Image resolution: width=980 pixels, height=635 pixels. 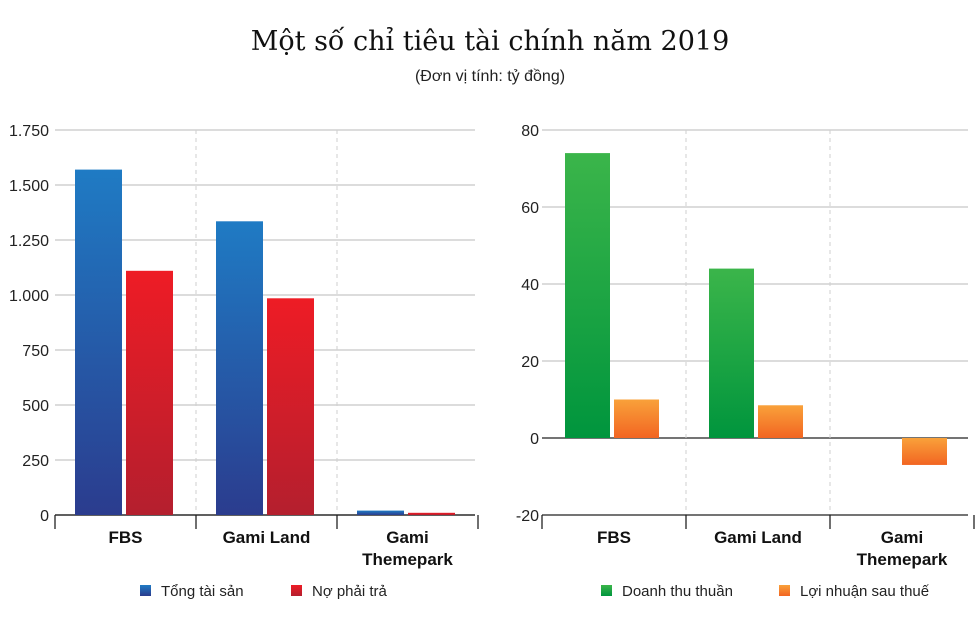 What do you see at coordinates (530, 208) in the screenshot?
I see `y-tick-label: 60` at bounding box center [530, 208].